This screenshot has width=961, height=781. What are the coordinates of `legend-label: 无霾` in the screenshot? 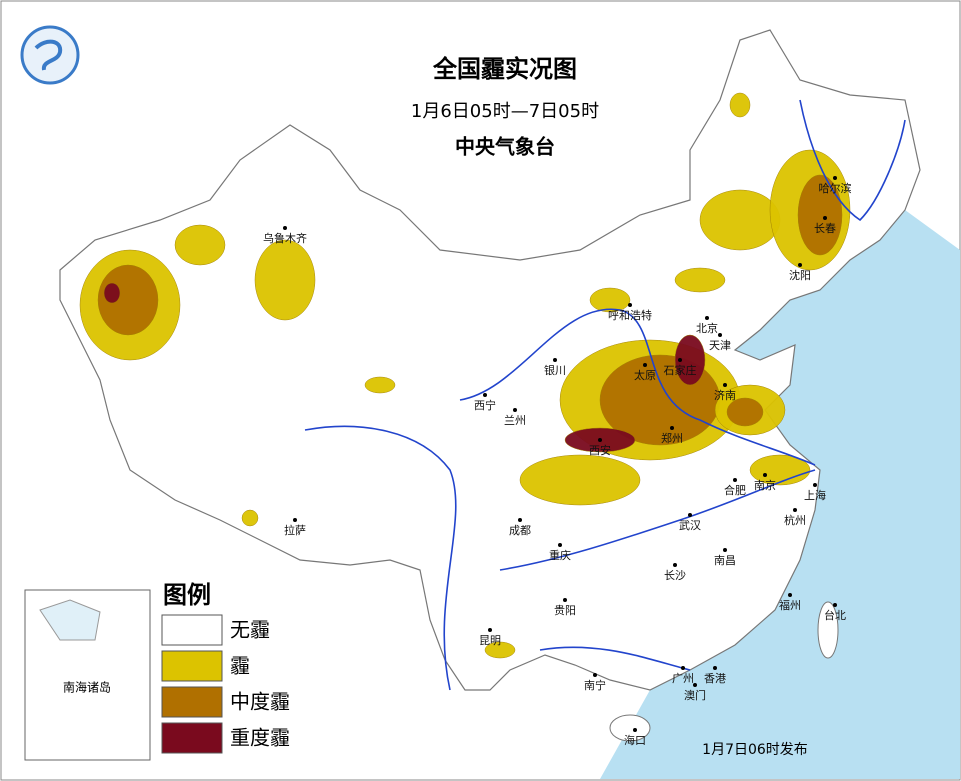 It's located at (250, 630).